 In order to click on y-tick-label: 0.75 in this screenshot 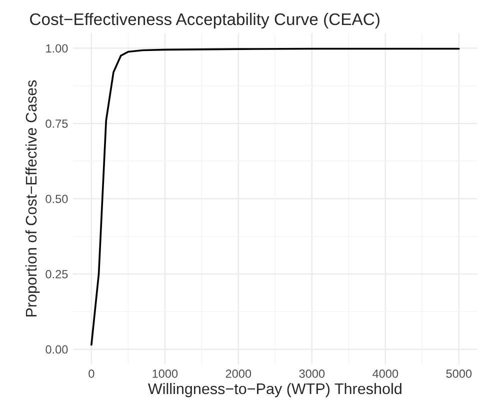, I will do `click(57, 123)`.